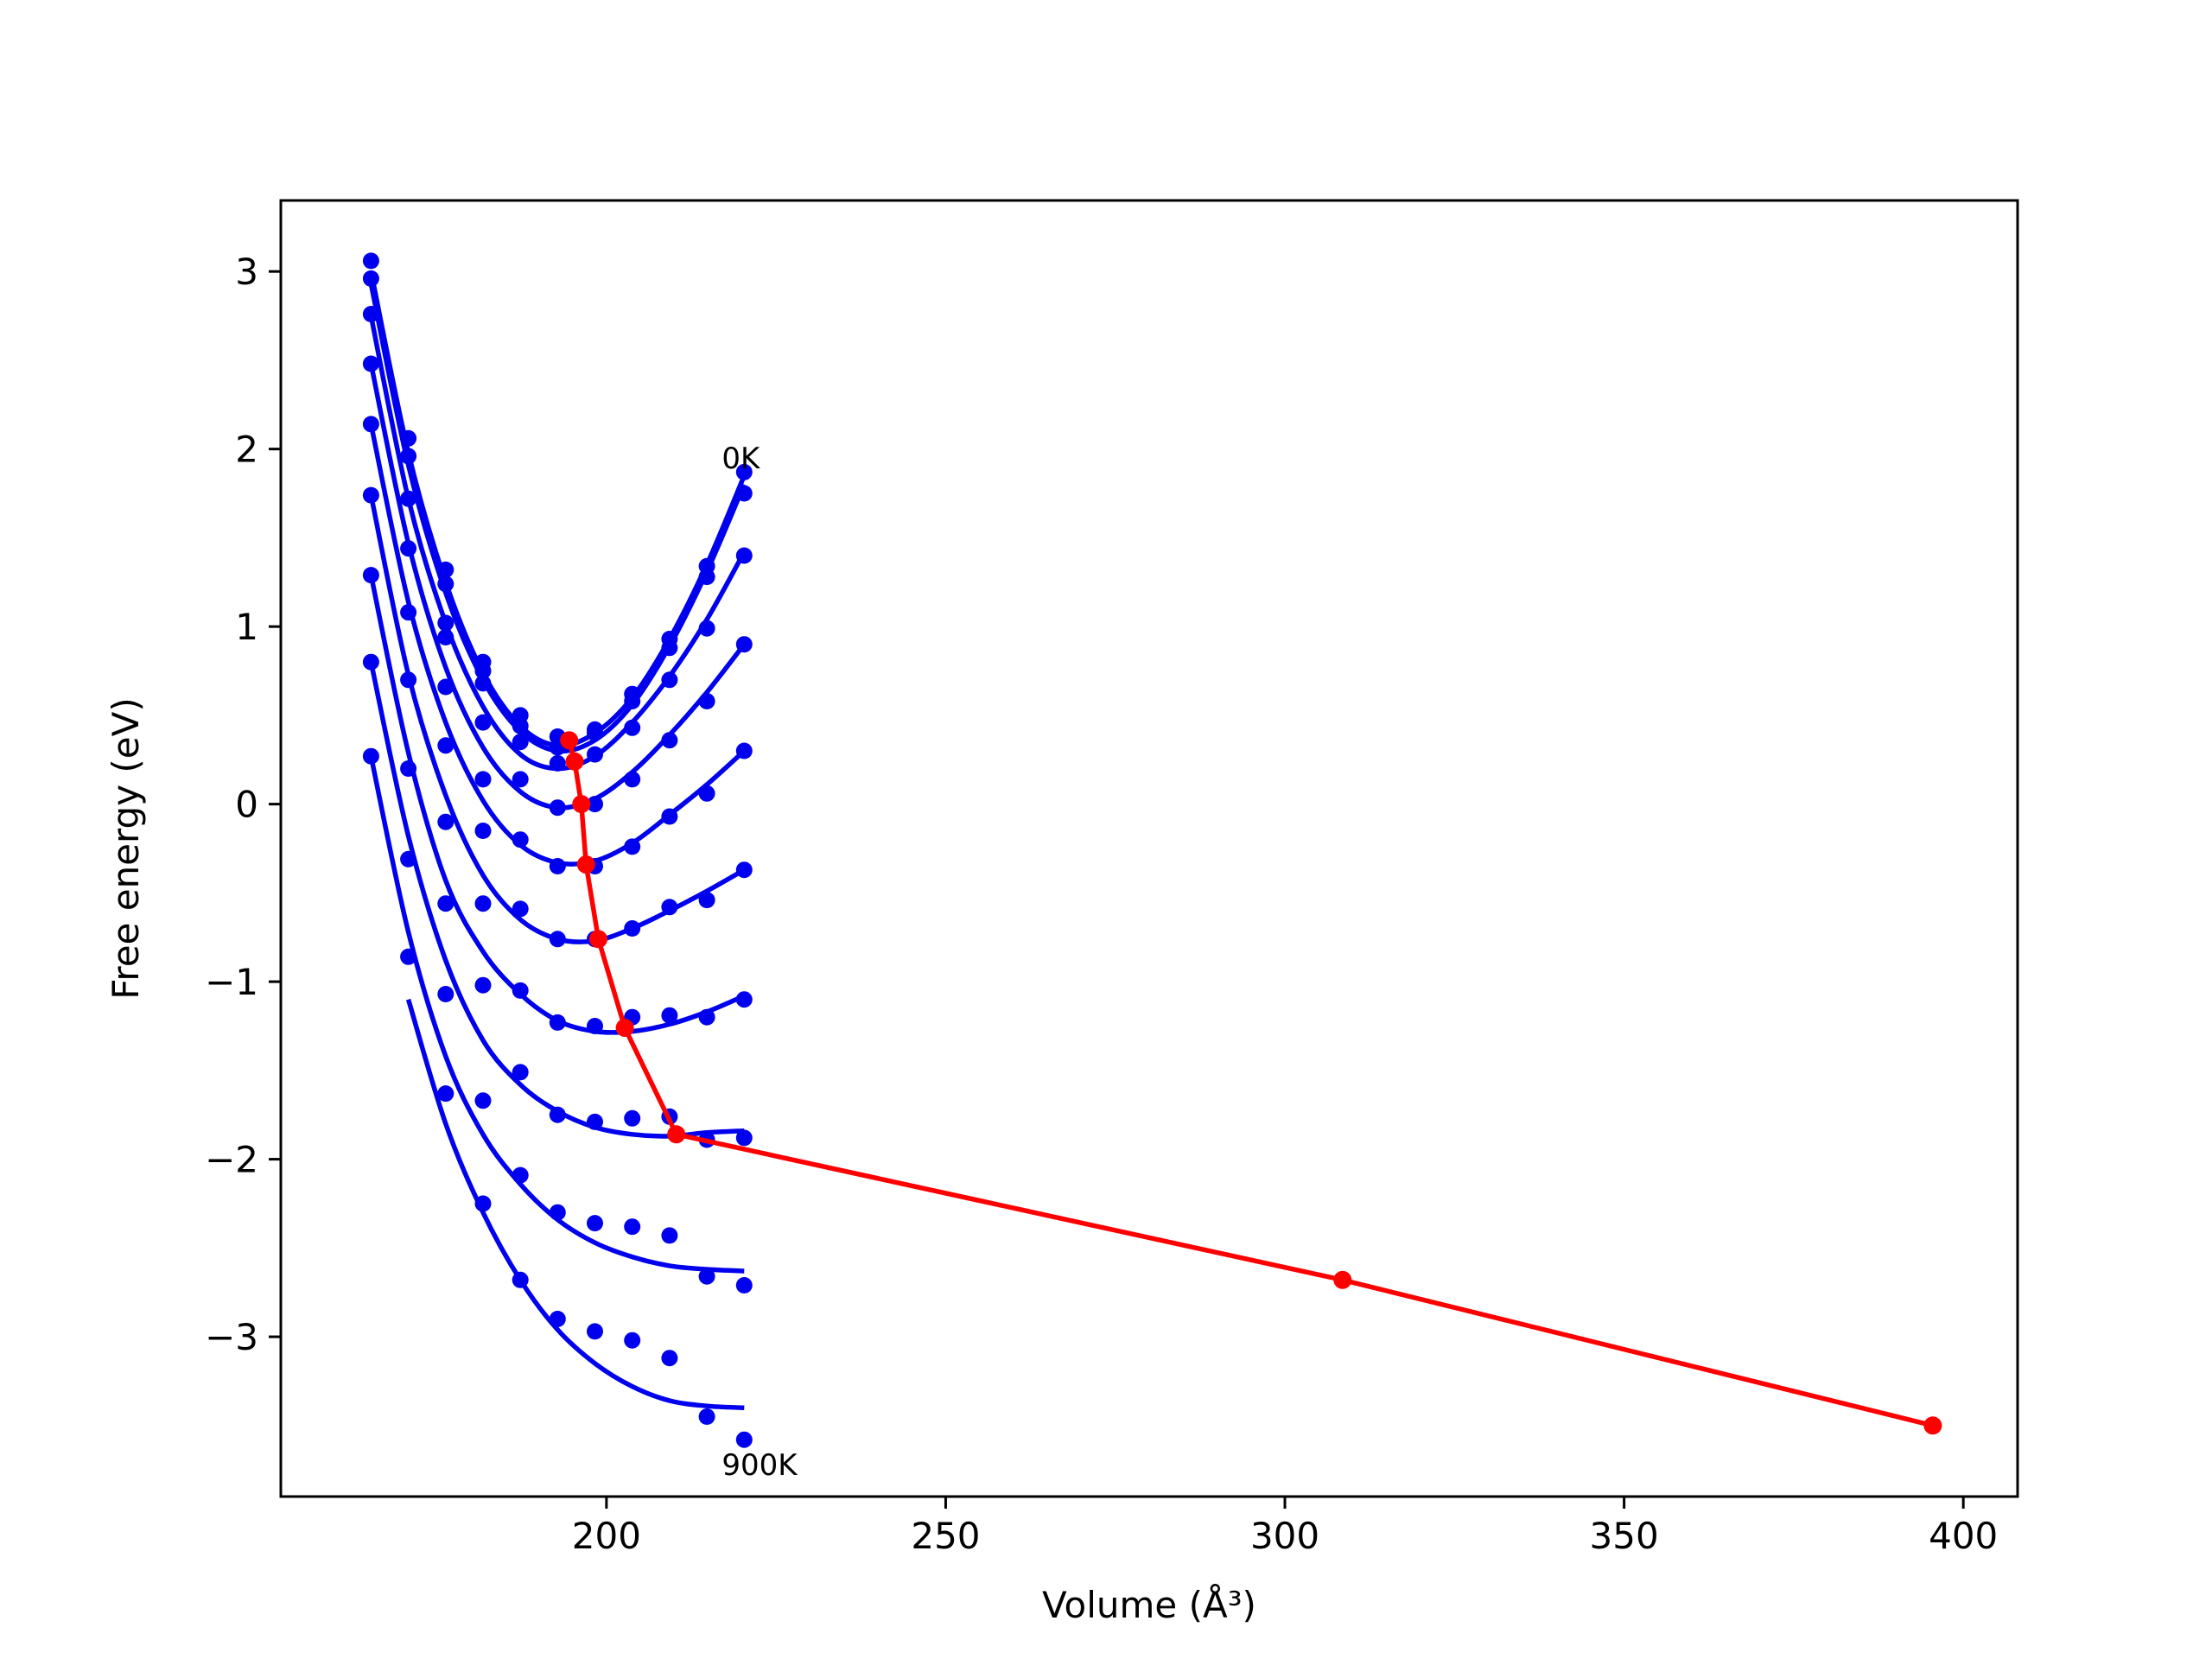  I want to click on isotherm-curve-300K, so click(557, 586).